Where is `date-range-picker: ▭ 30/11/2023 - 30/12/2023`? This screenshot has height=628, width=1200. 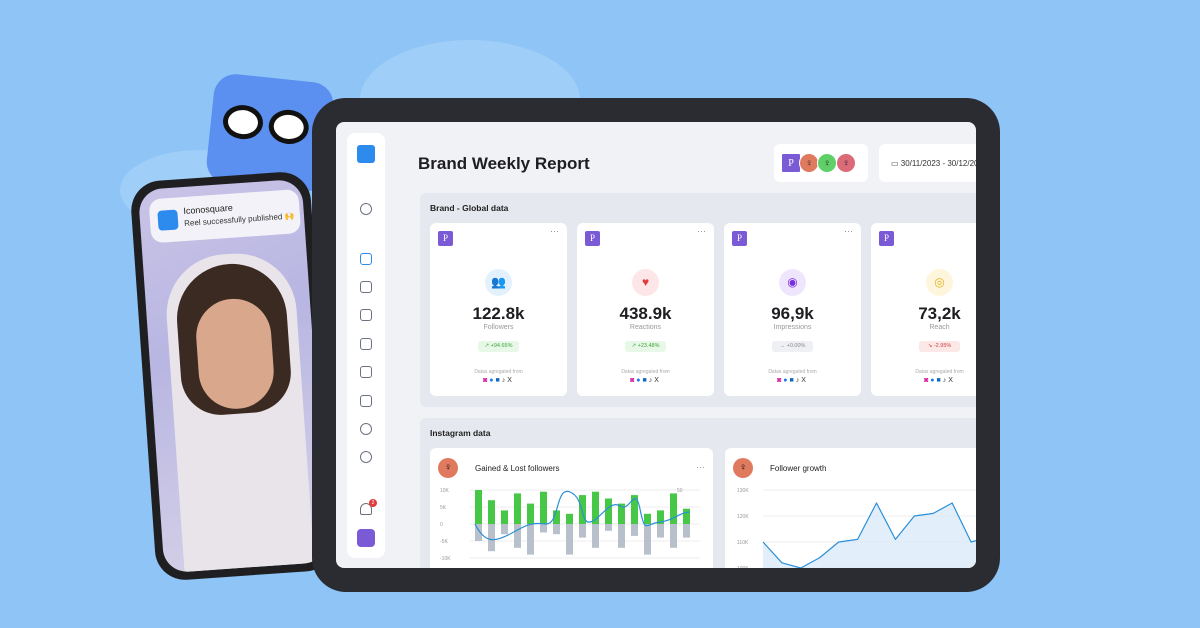 date-range-picker: ▭ 30/11/2023 - 30/12/2023 is located at coordinates (927, 163).